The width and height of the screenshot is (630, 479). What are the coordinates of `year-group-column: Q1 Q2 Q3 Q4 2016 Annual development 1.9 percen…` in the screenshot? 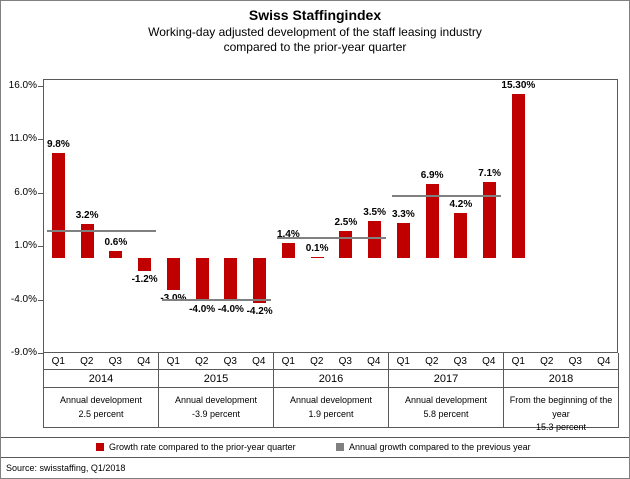 It's located at (331, 390).